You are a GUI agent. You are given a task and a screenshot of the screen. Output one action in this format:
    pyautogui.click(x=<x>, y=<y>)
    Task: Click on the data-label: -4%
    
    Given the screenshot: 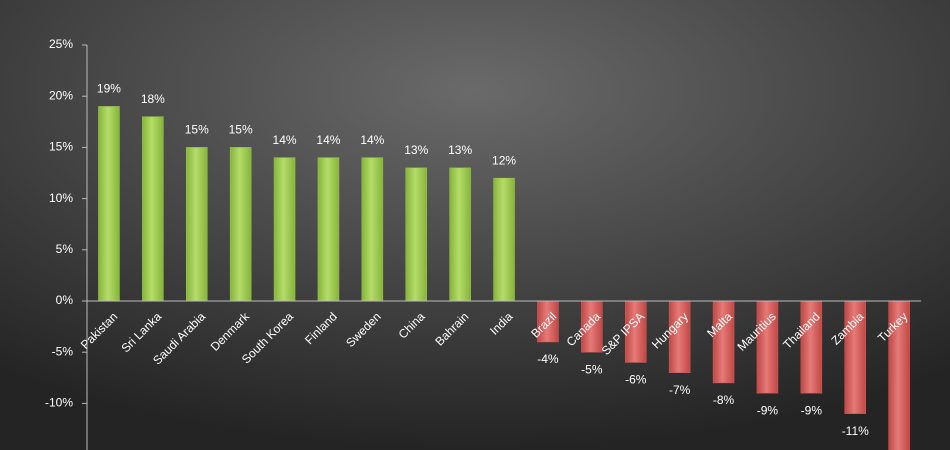 What is the action you would take?
    pyautogui.click(x=548, y=359)
    